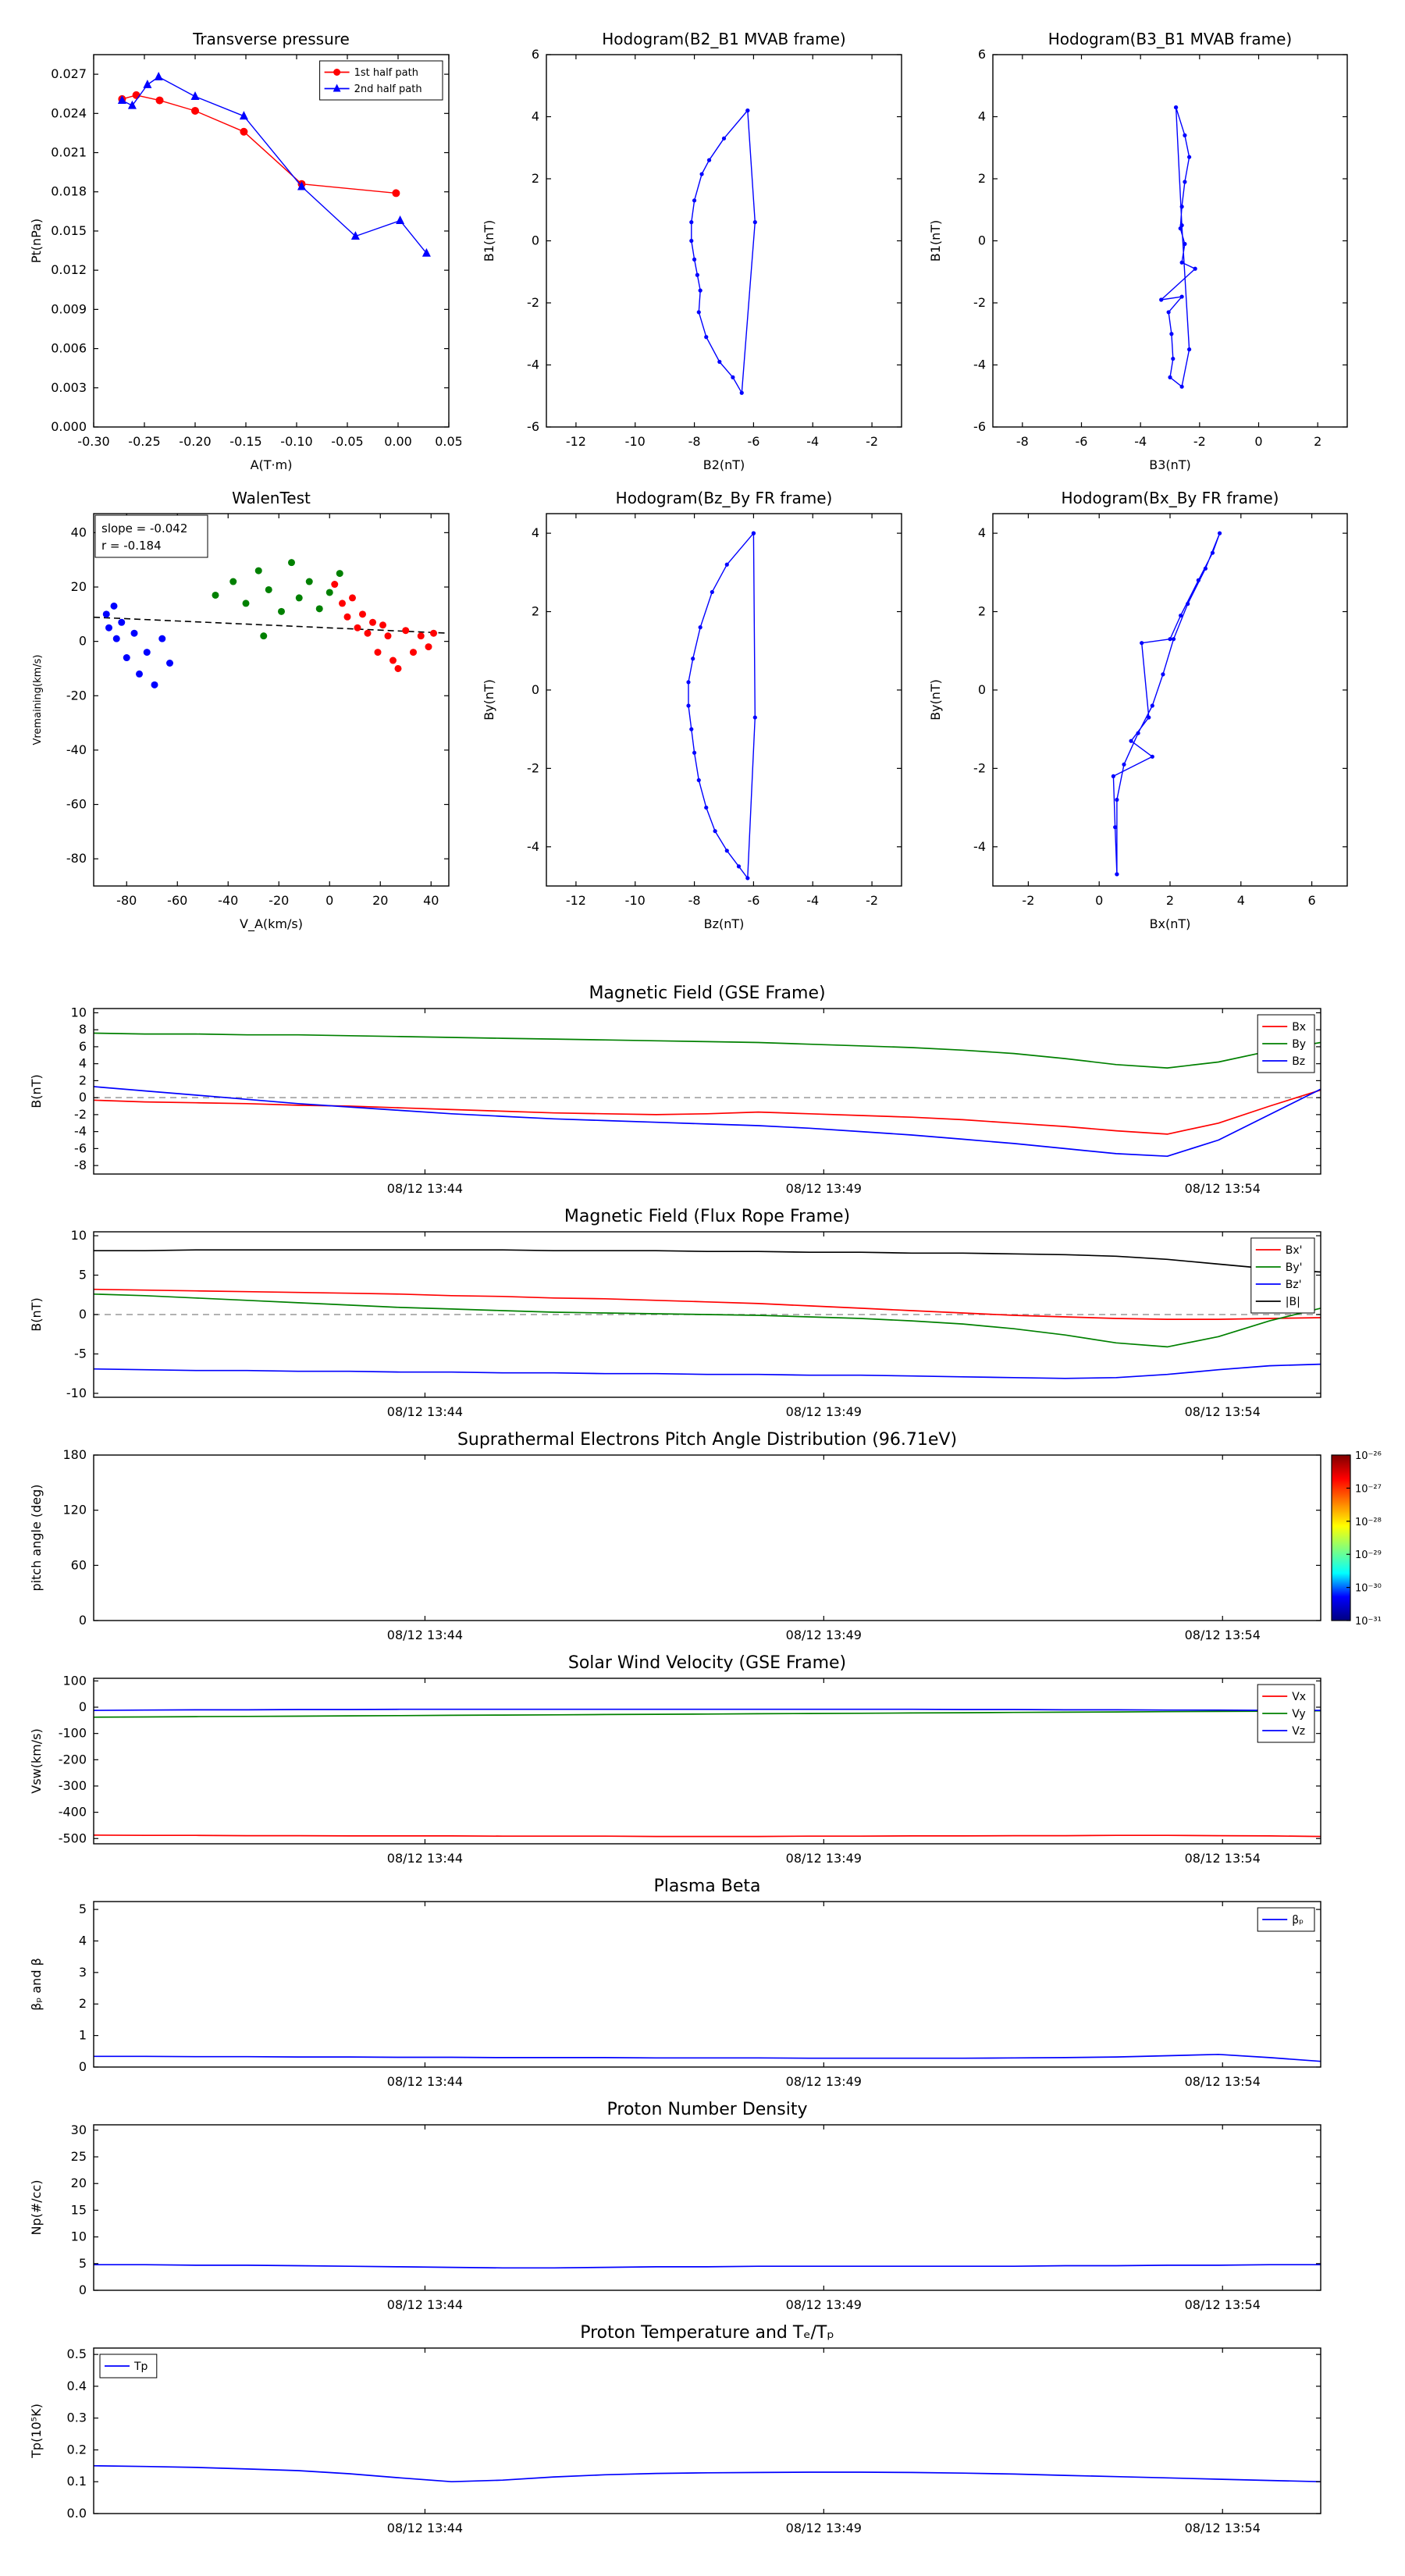  Describe the element at coordinates (38, 699) in the screenshot. I see `svg-text: Vremaining(km/s)` at that location.